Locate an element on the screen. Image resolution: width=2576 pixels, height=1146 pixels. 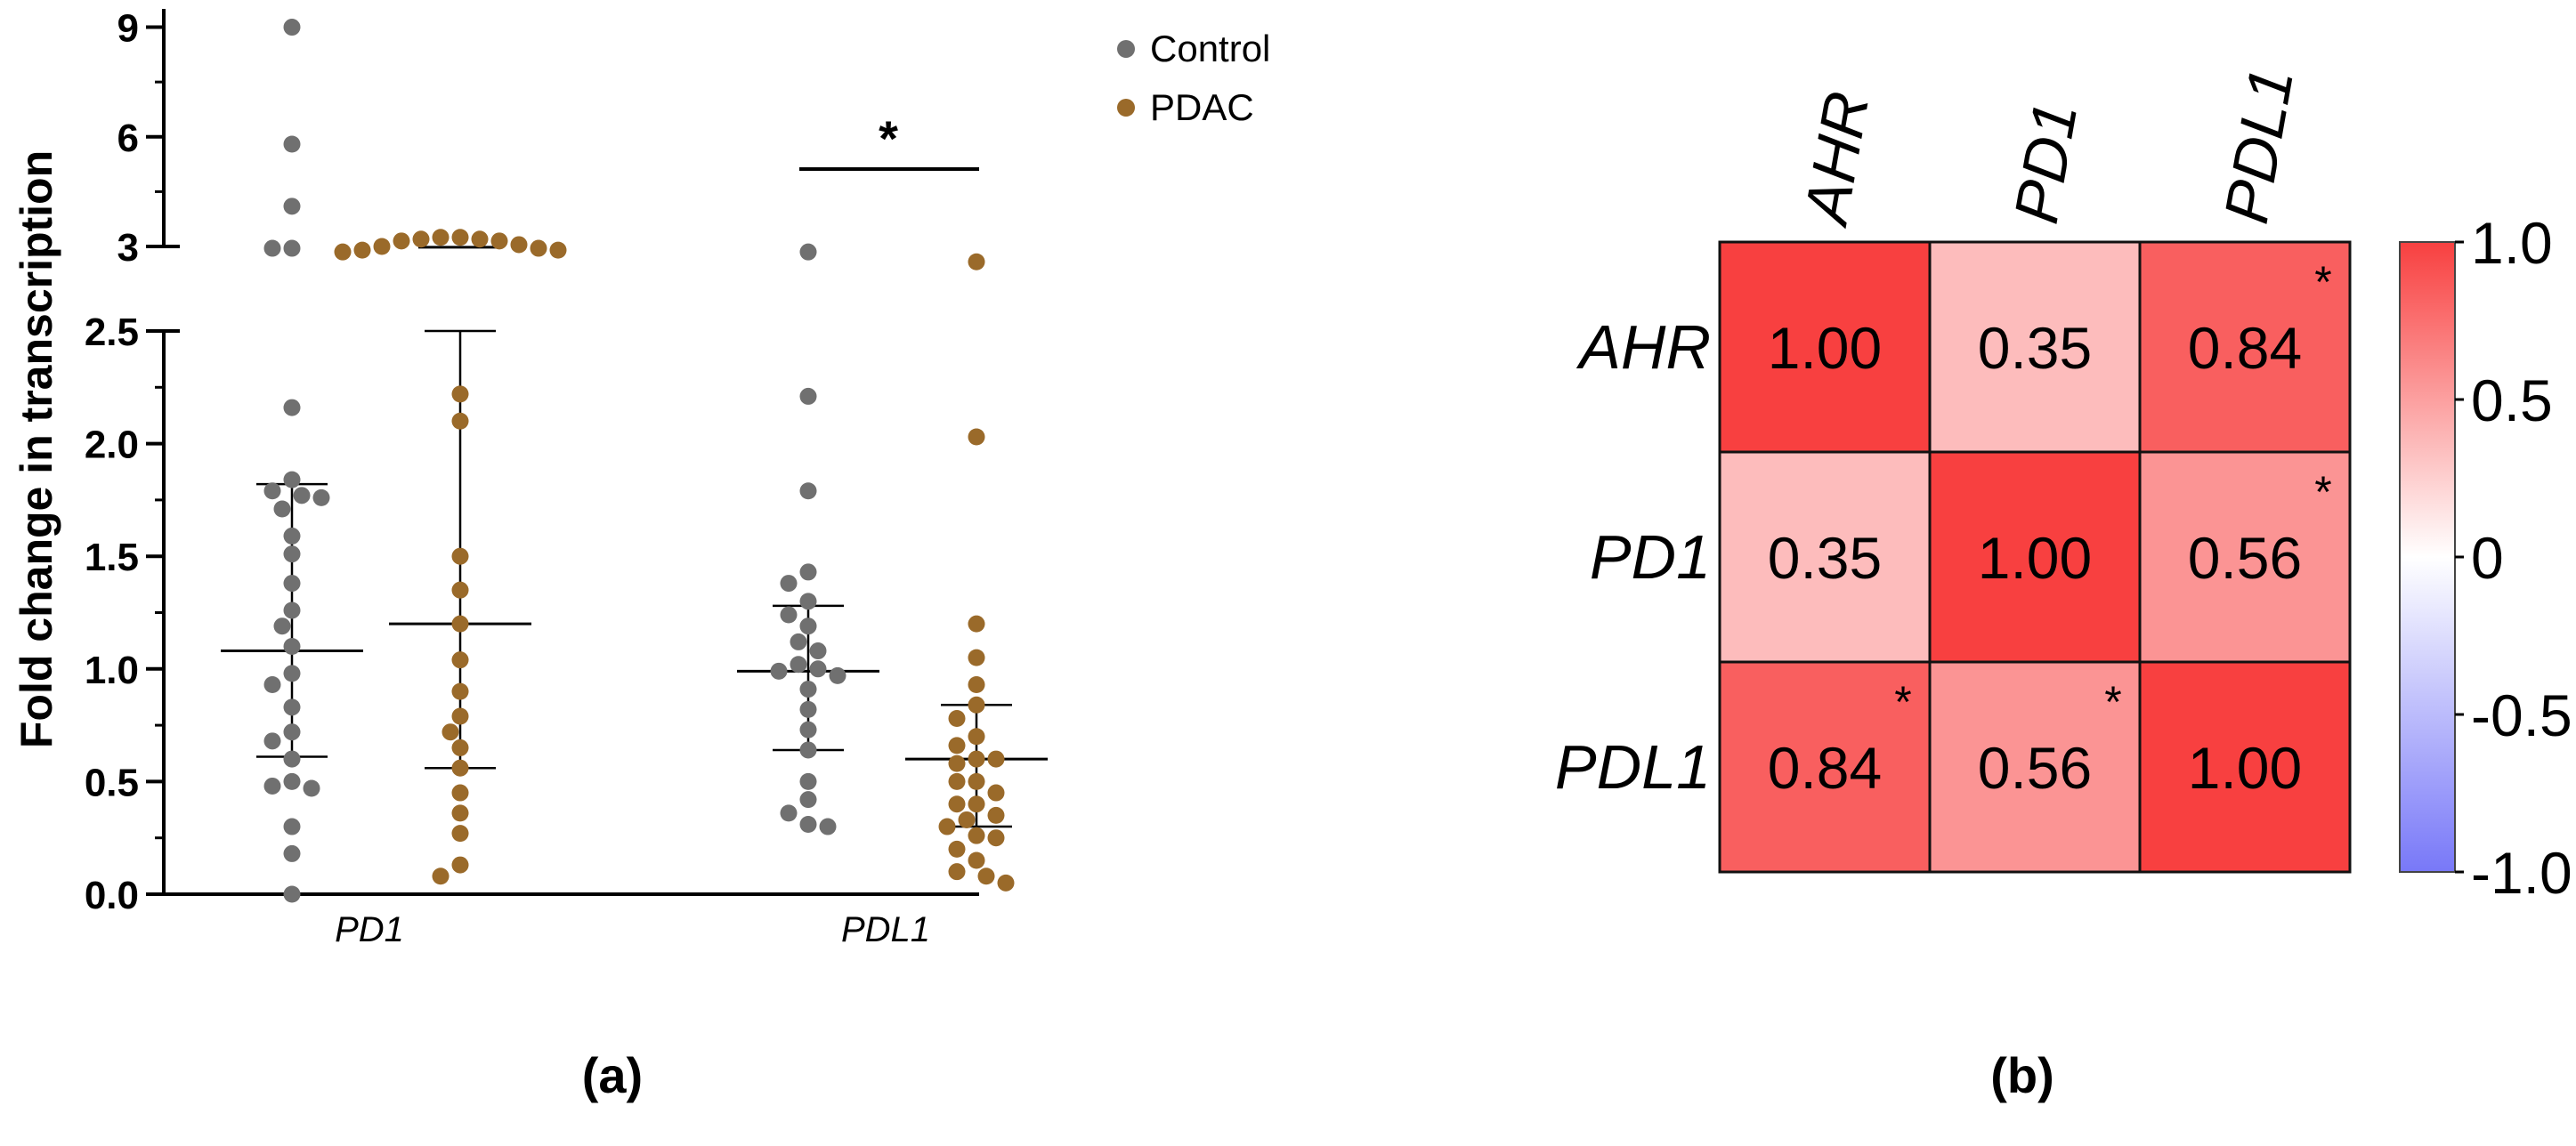
panel-label-a: (a) is located at coordinates (612, 1075).